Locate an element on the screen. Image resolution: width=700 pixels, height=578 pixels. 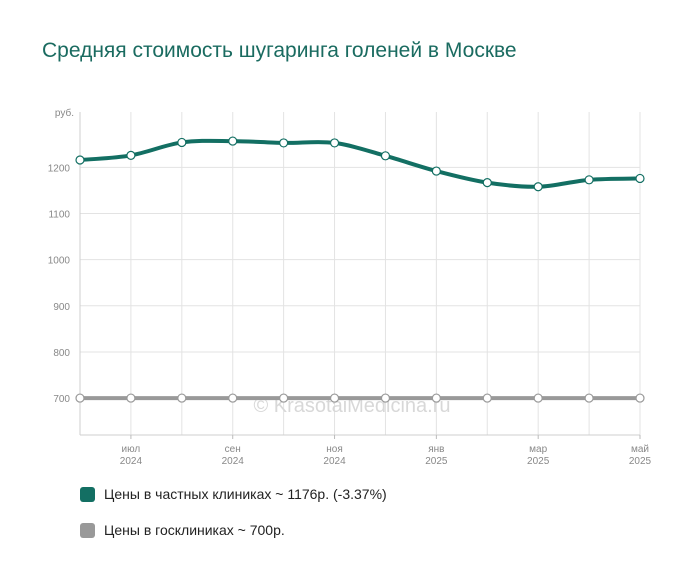
y-tick-label: 900 is located at coordinates (61, 307).